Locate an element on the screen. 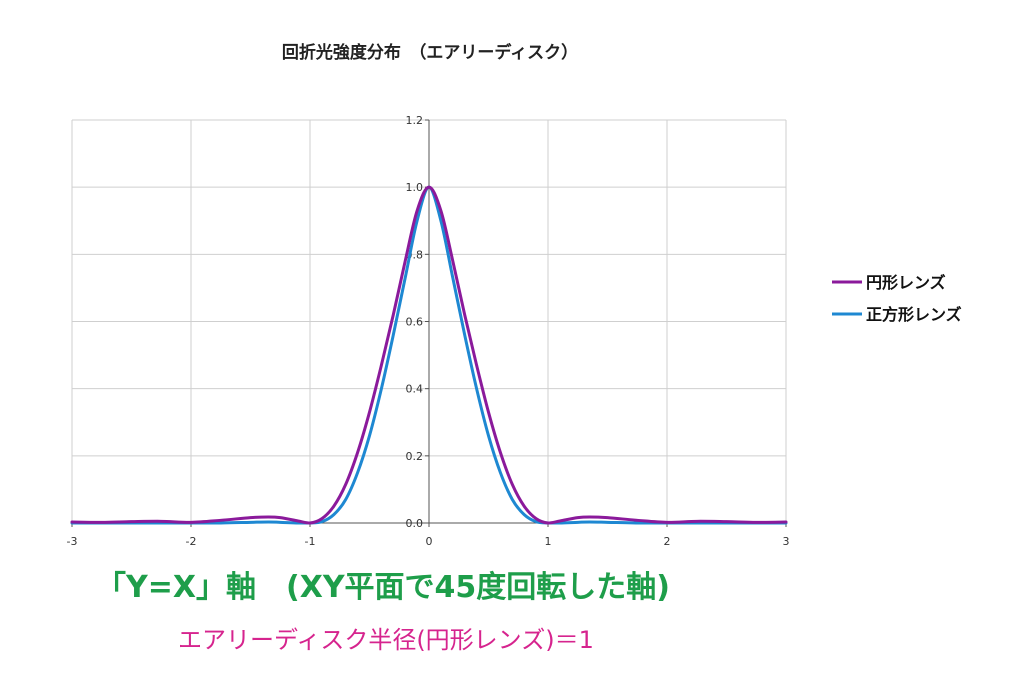  chart-title: 回折光強度分布 （エアリーディスク） is located at coordinates (430, 52).